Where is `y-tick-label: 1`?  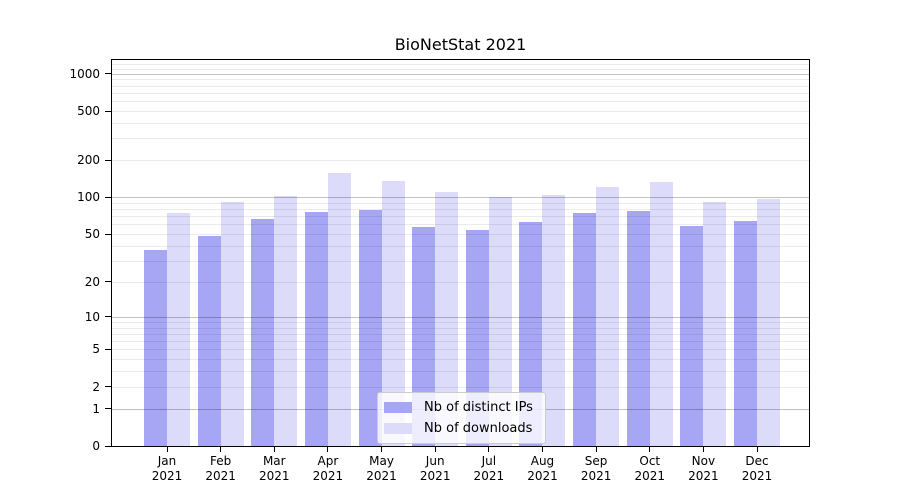
y-tick-label: 1 is located at coordinates (96, 408).